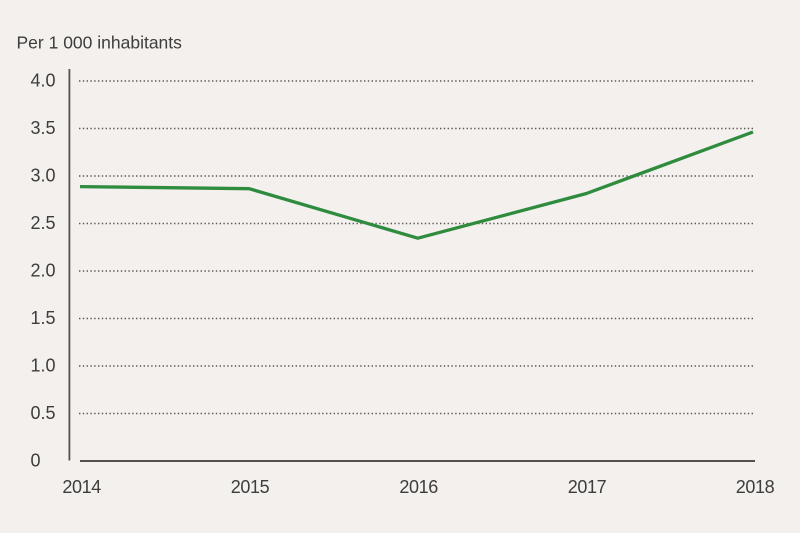  What do you see at coordinates (36, 461) in the screenshot?
I see `svg-text: 0` at bounding box center [36, 461].